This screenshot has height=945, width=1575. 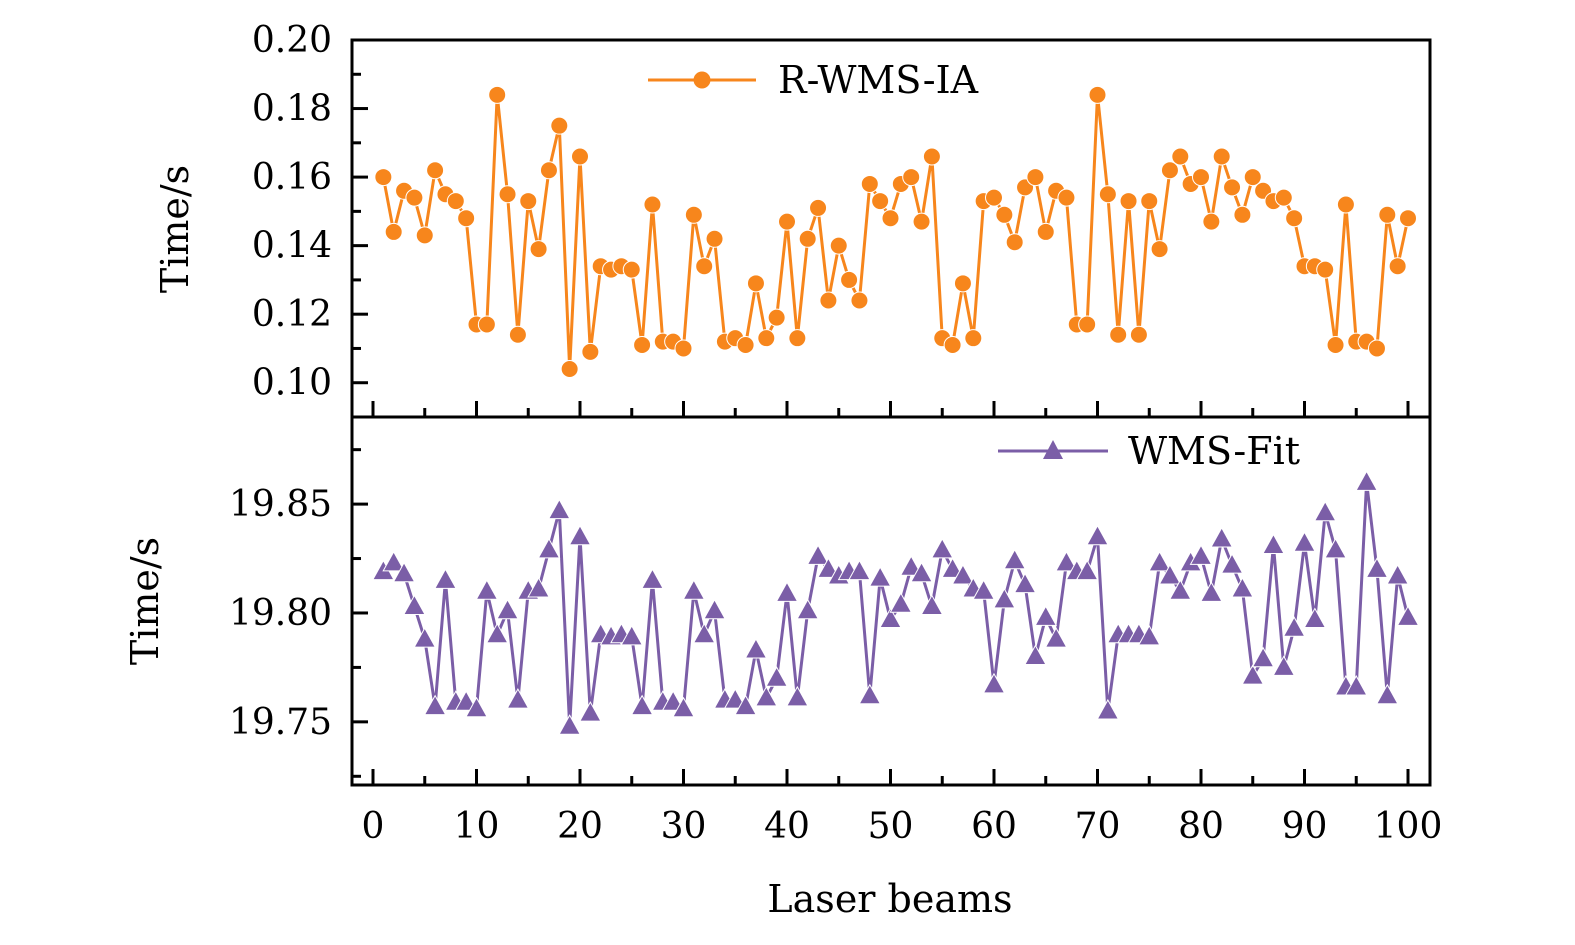 What do you see at coordinates (280, 504) in the screenshot?
I see `y-tick-label: 19.85` at bounding box center [280, 504].